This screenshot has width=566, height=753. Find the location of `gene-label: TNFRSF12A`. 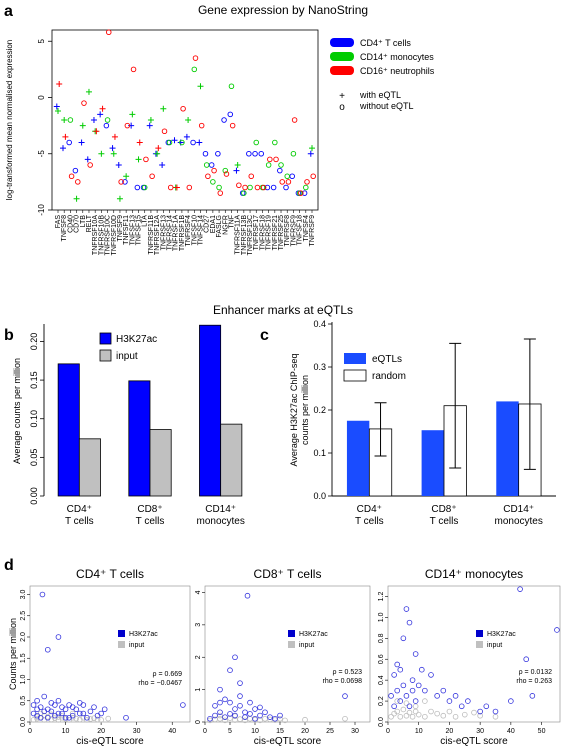

gene-label: TNFRSF12A is located at coordinates (157, 235).